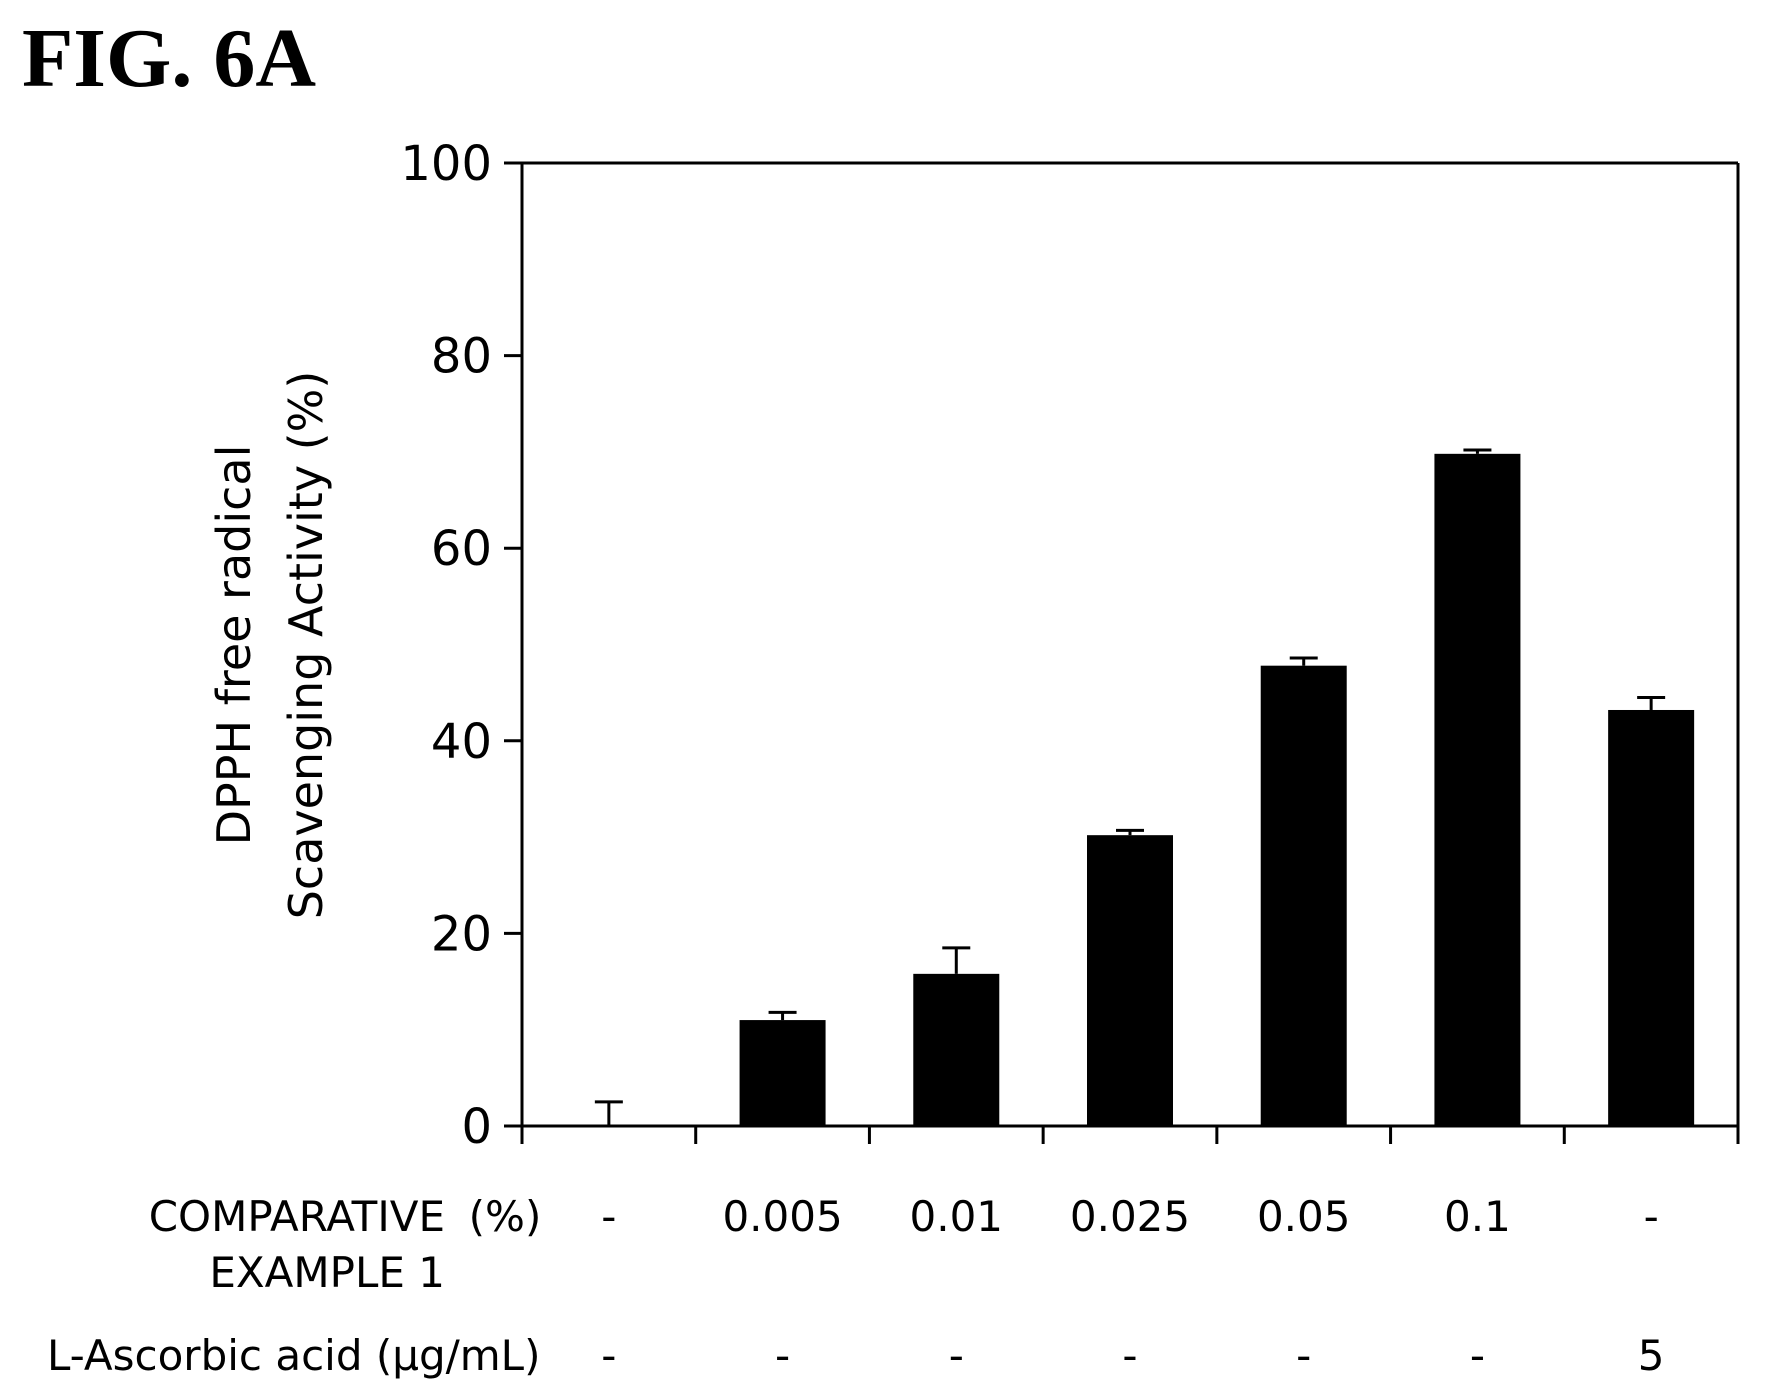  What do you see at coordinates (461, 357) in the screenshot?
I see `y-tick-label: 80` at bounding box center [461, 357].